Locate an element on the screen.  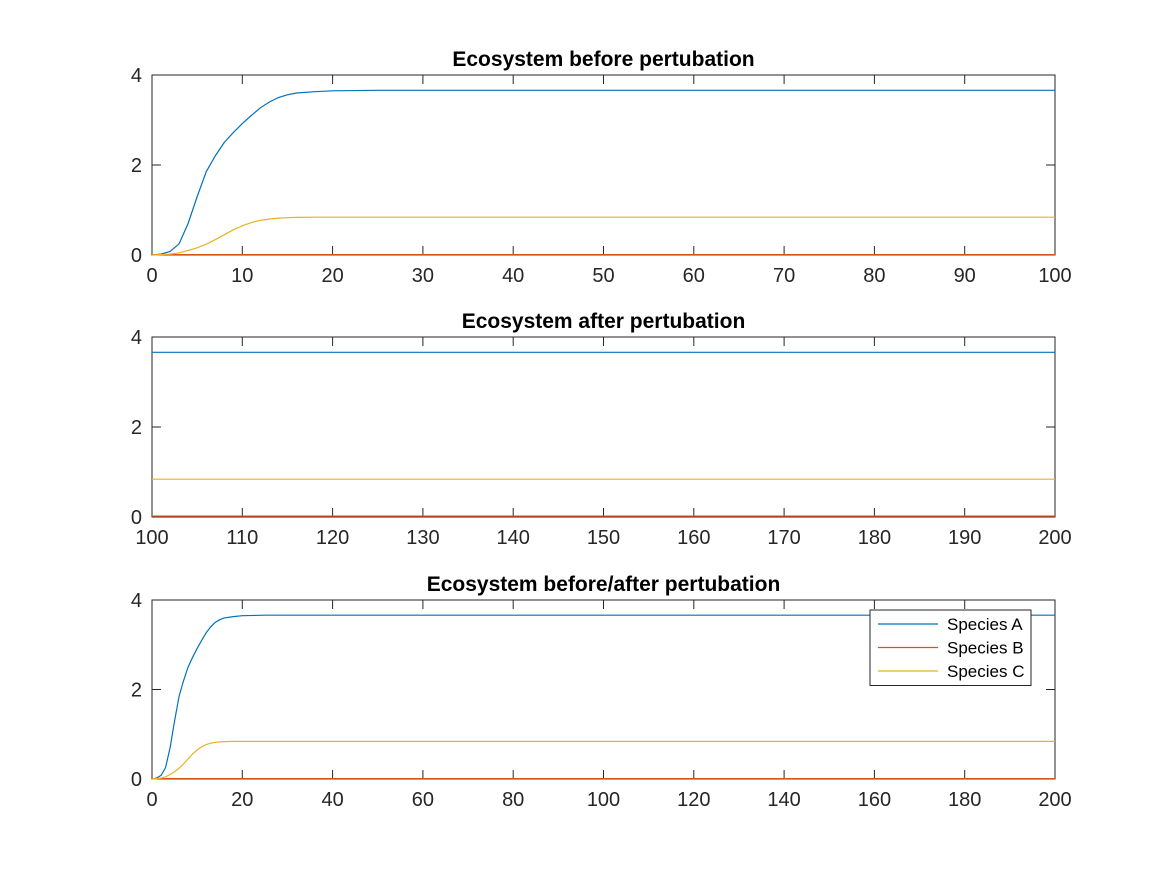
x-tick-label: 10 is located at coordinates (242, 276).